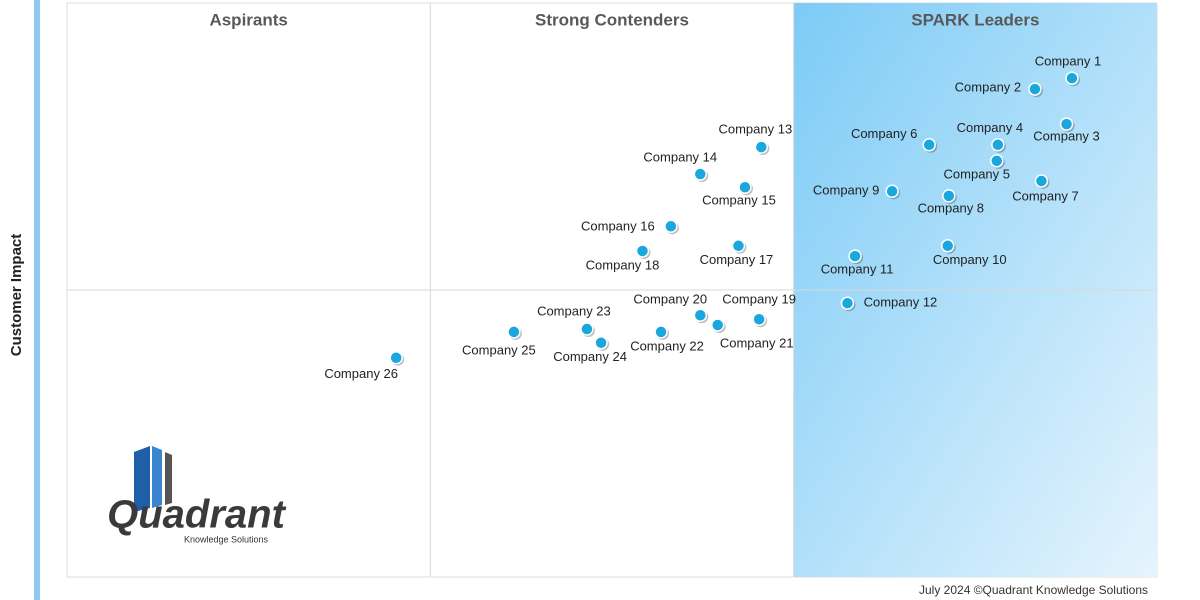 This screenshot has height=600, width=1200. Describe the element at coordinates (226, 539) in the screenshot. I see `logo-tagline: Knowledge Solutions` at that location.